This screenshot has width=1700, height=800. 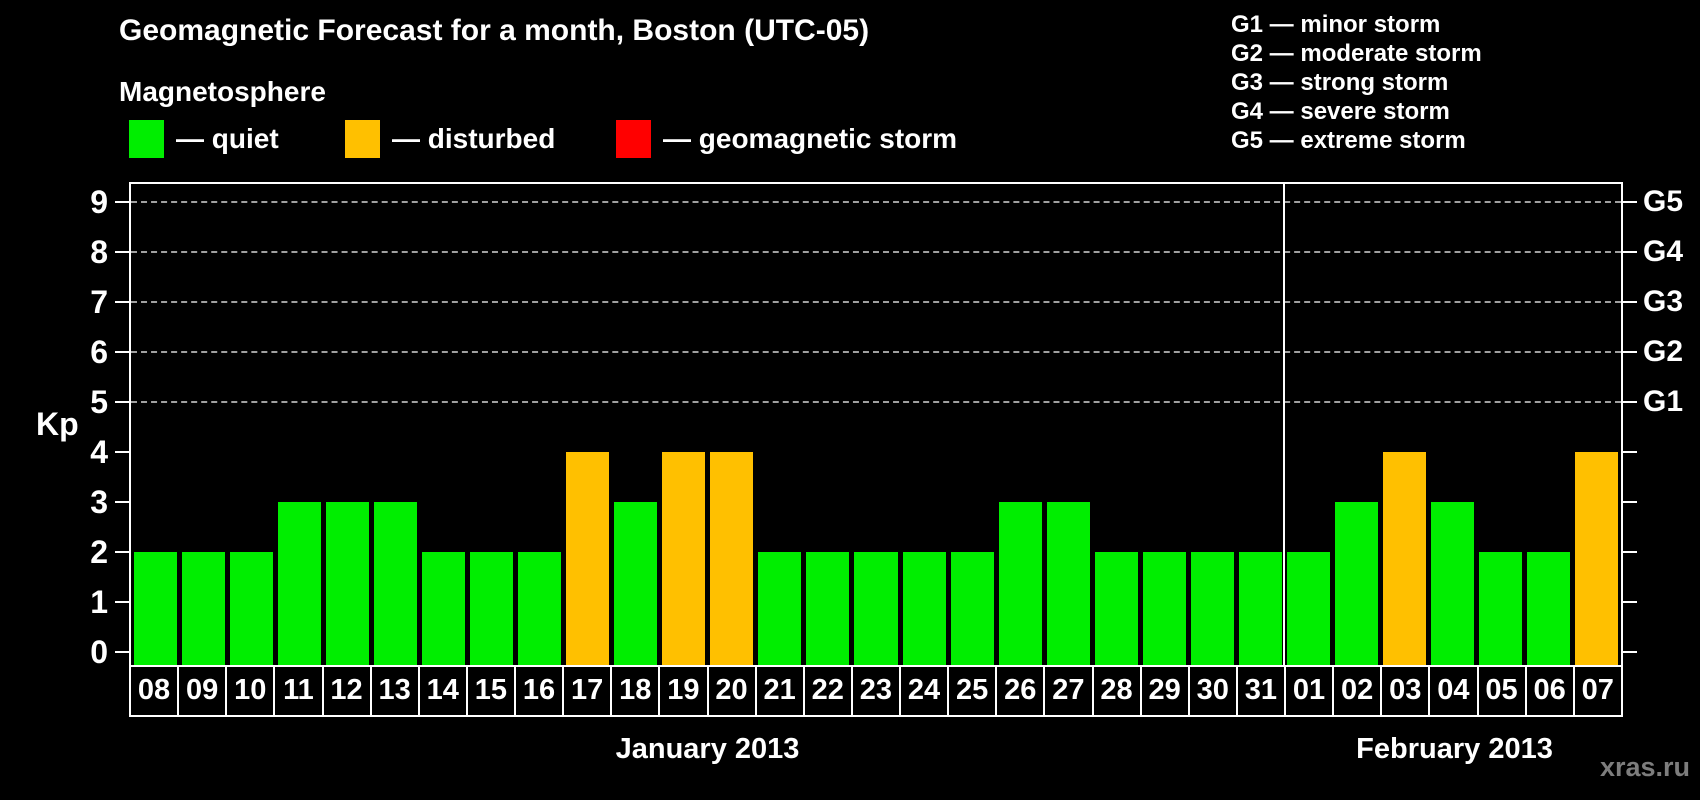 I want to click on g-scale-line-g1: G1 — minor storm, so click(x=1336, y=24).